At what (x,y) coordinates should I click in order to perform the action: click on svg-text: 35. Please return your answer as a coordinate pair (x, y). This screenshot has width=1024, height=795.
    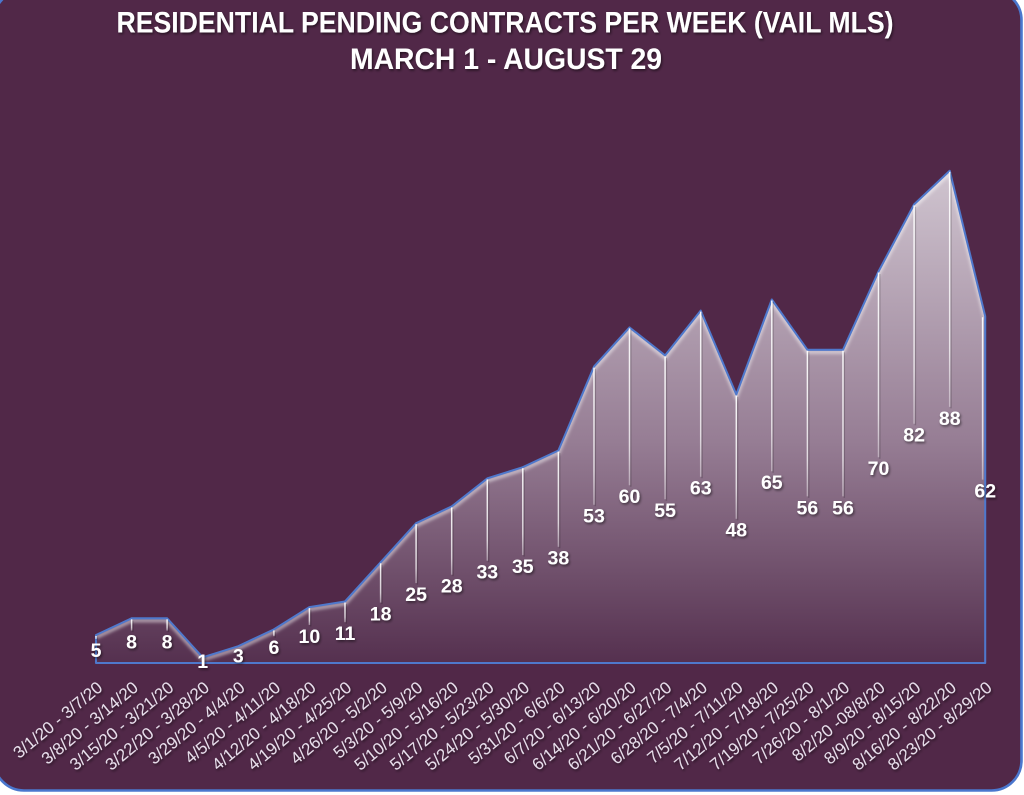
    Looking at the image, I should click on (523, 567).